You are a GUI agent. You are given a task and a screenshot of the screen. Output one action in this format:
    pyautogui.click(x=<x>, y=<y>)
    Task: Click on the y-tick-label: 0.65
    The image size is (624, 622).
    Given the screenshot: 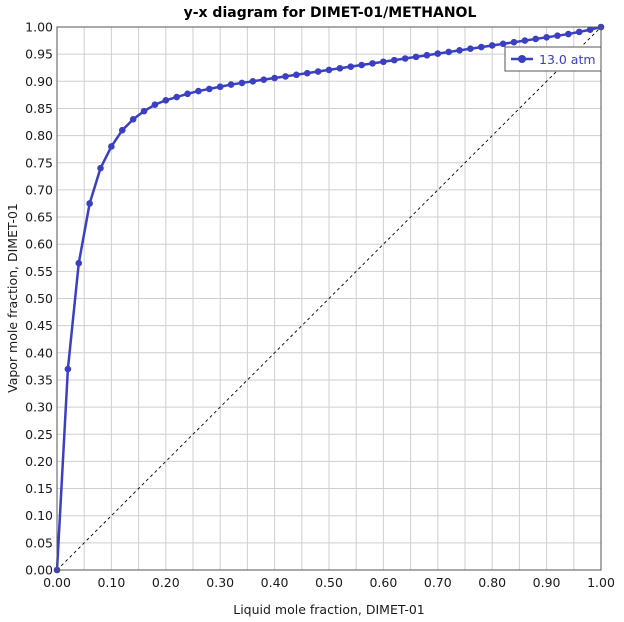 What is the action you would take?
    pyautogui.click(x=39, y=217)
    